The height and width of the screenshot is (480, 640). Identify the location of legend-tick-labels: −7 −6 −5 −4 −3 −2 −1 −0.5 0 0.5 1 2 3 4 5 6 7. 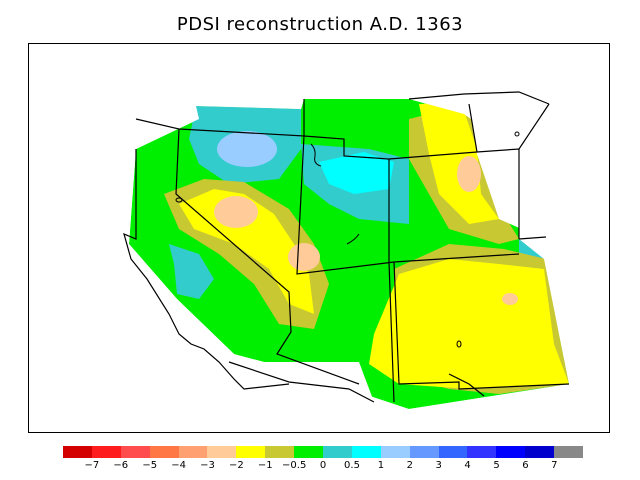
(323, 467).